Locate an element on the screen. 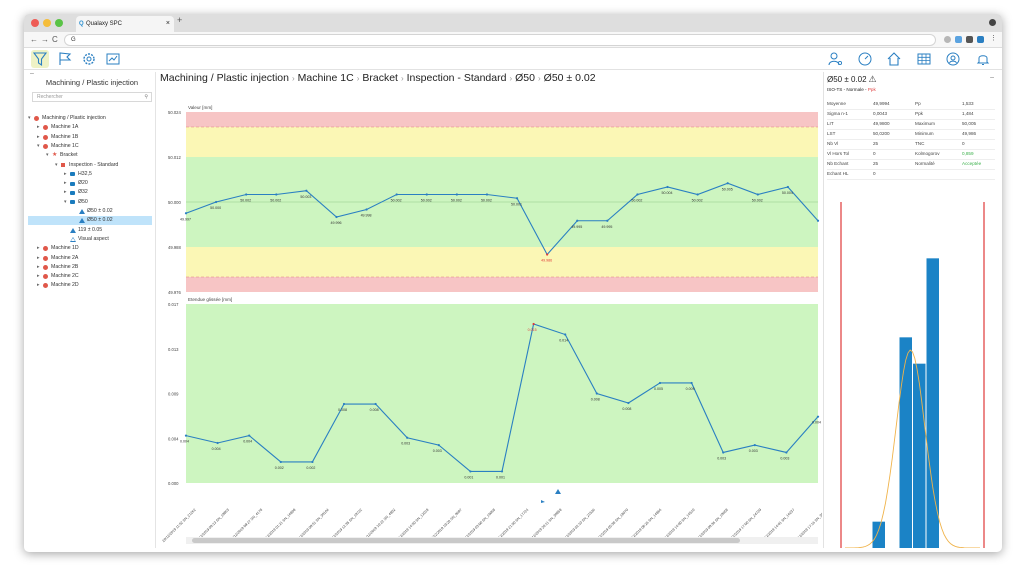  grid-button is located at coordinates (924, 59).